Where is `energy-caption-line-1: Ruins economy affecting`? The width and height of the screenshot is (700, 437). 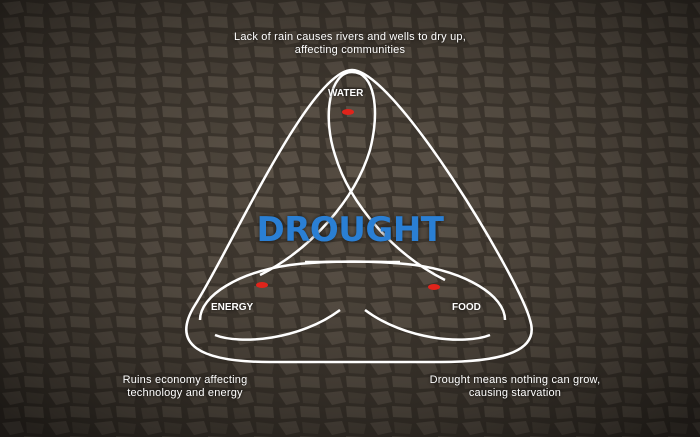
energy-caption-line-1: Ruins economy affecting is located at coordinates (185, 380).